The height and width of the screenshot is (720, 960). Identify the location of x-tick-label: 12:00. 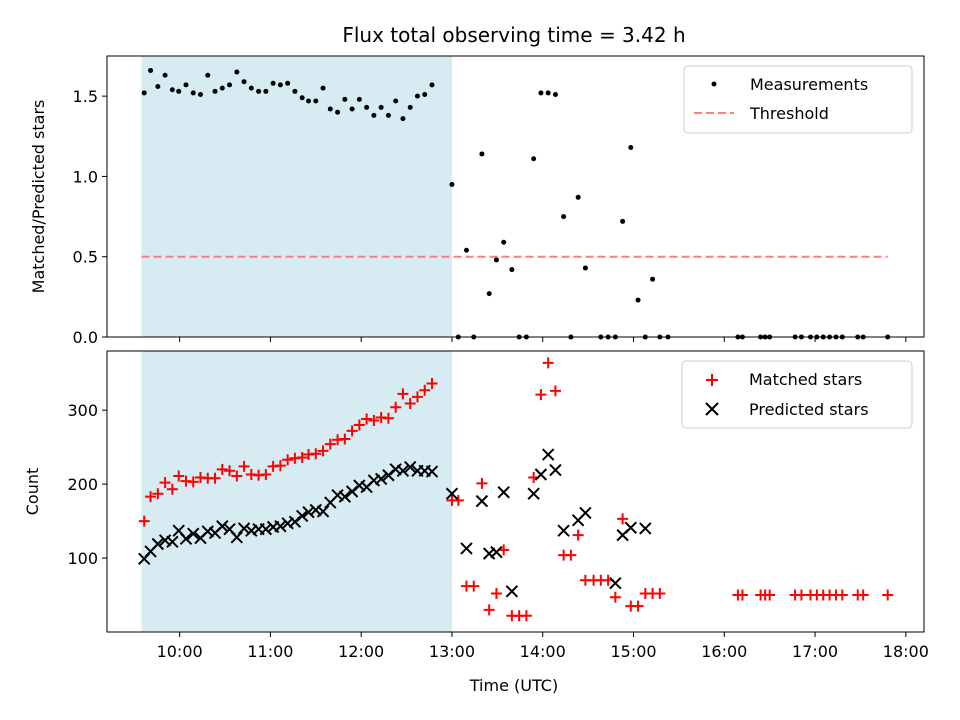
(361, 651).